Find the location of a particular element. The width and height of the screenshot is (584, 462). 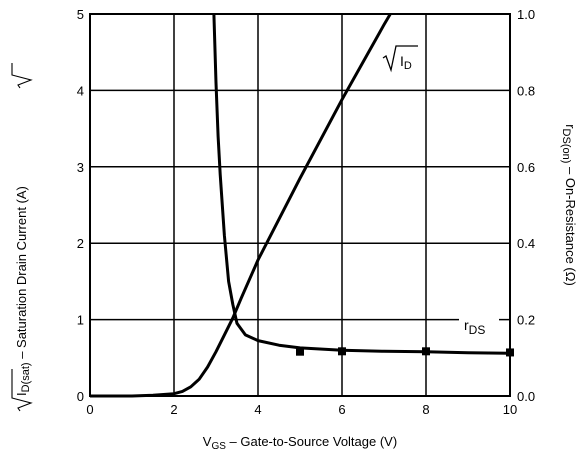

svg-text: rDS is located at coordinates (474, 327).